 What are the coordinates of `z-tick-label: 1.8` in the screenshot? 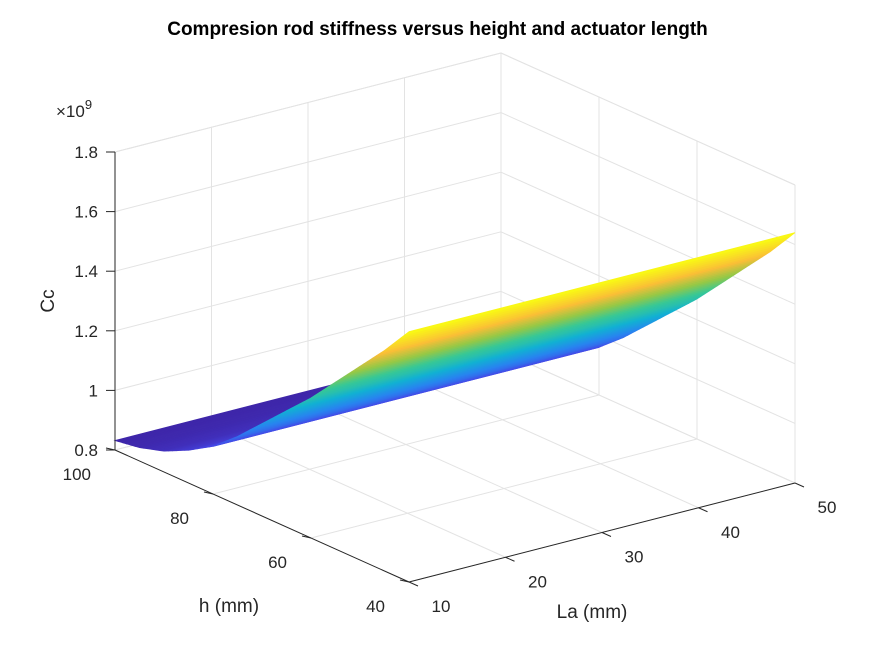 It's located at (86, 152).